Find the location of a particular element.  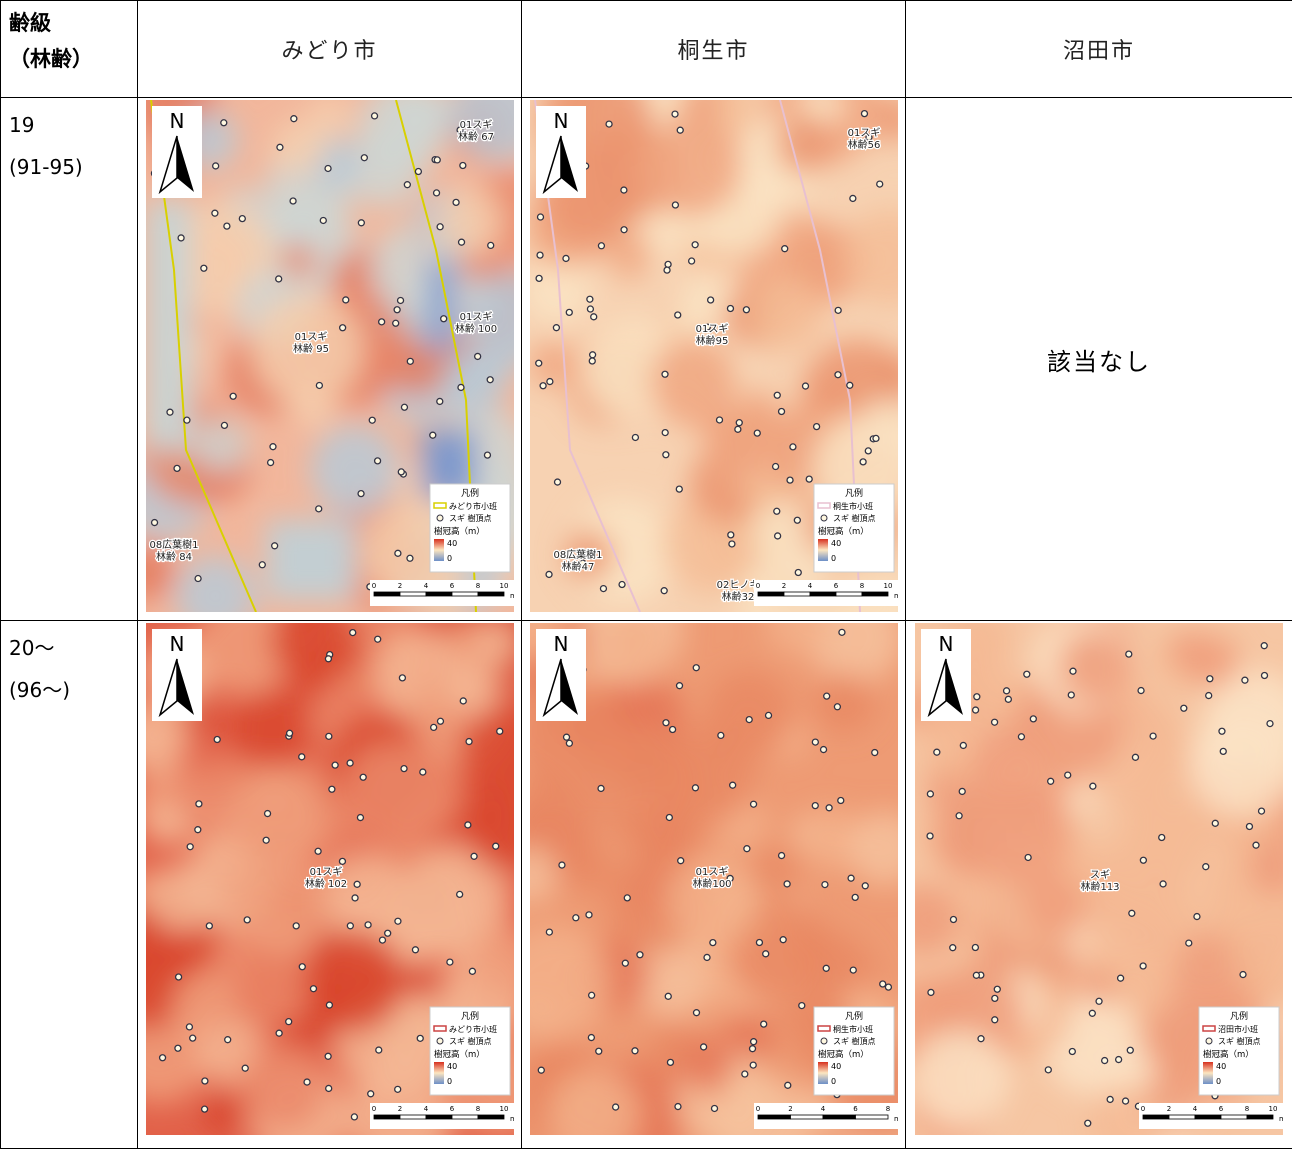

age-range: (91-95) is located at coordinates (73, 167).